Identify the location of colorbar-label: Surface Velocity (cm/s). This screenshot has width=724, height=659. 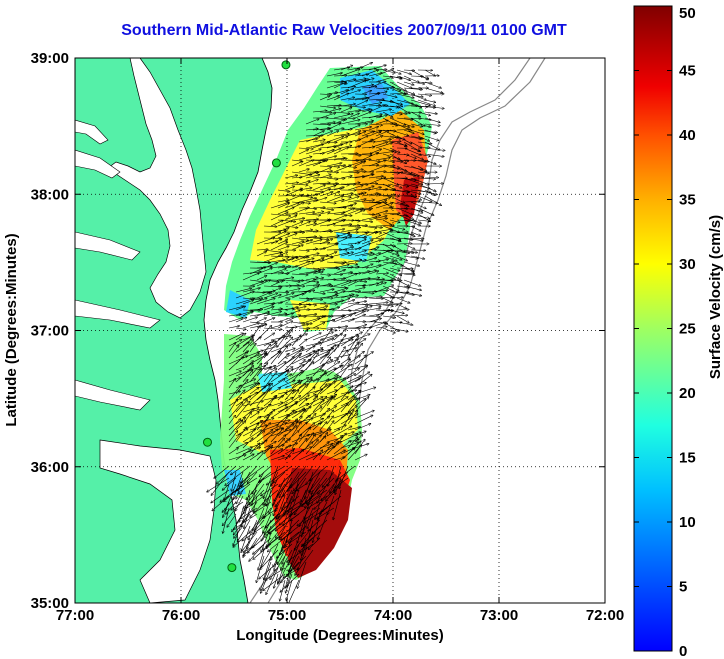
(715, 297).